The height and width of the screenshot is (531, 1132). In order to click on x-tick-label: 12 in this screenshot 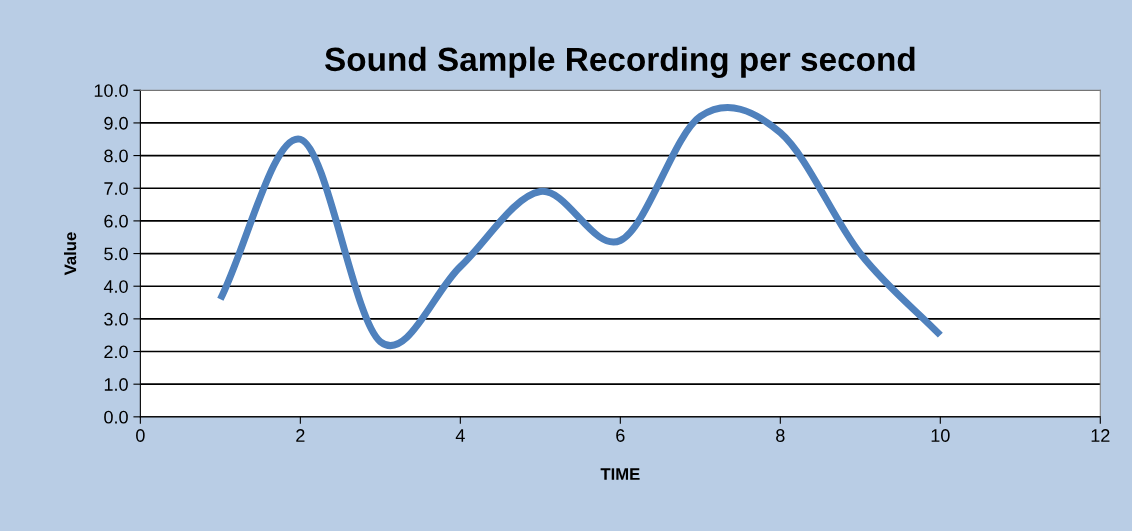, I will do `click(1100, 435)`.